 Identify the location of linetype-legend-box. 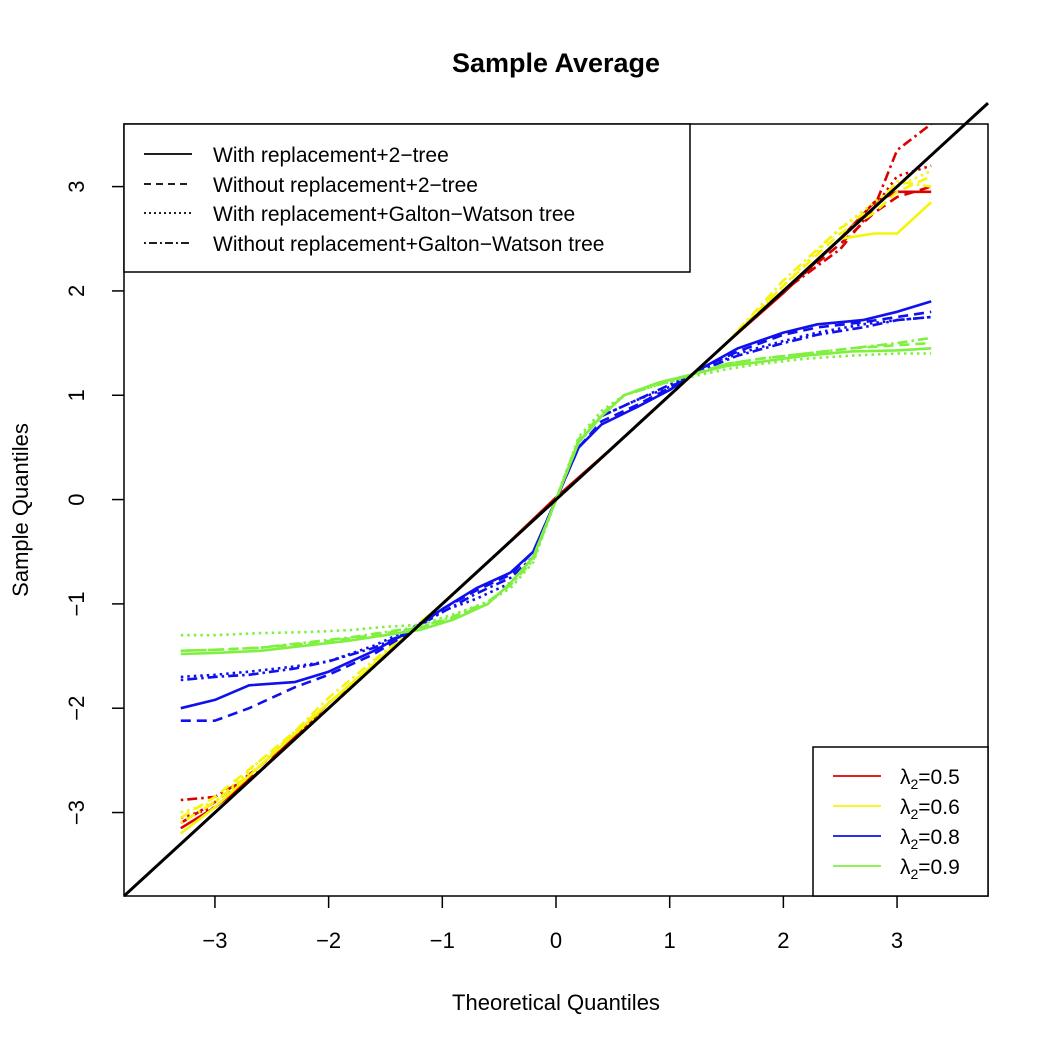
(407, 198).